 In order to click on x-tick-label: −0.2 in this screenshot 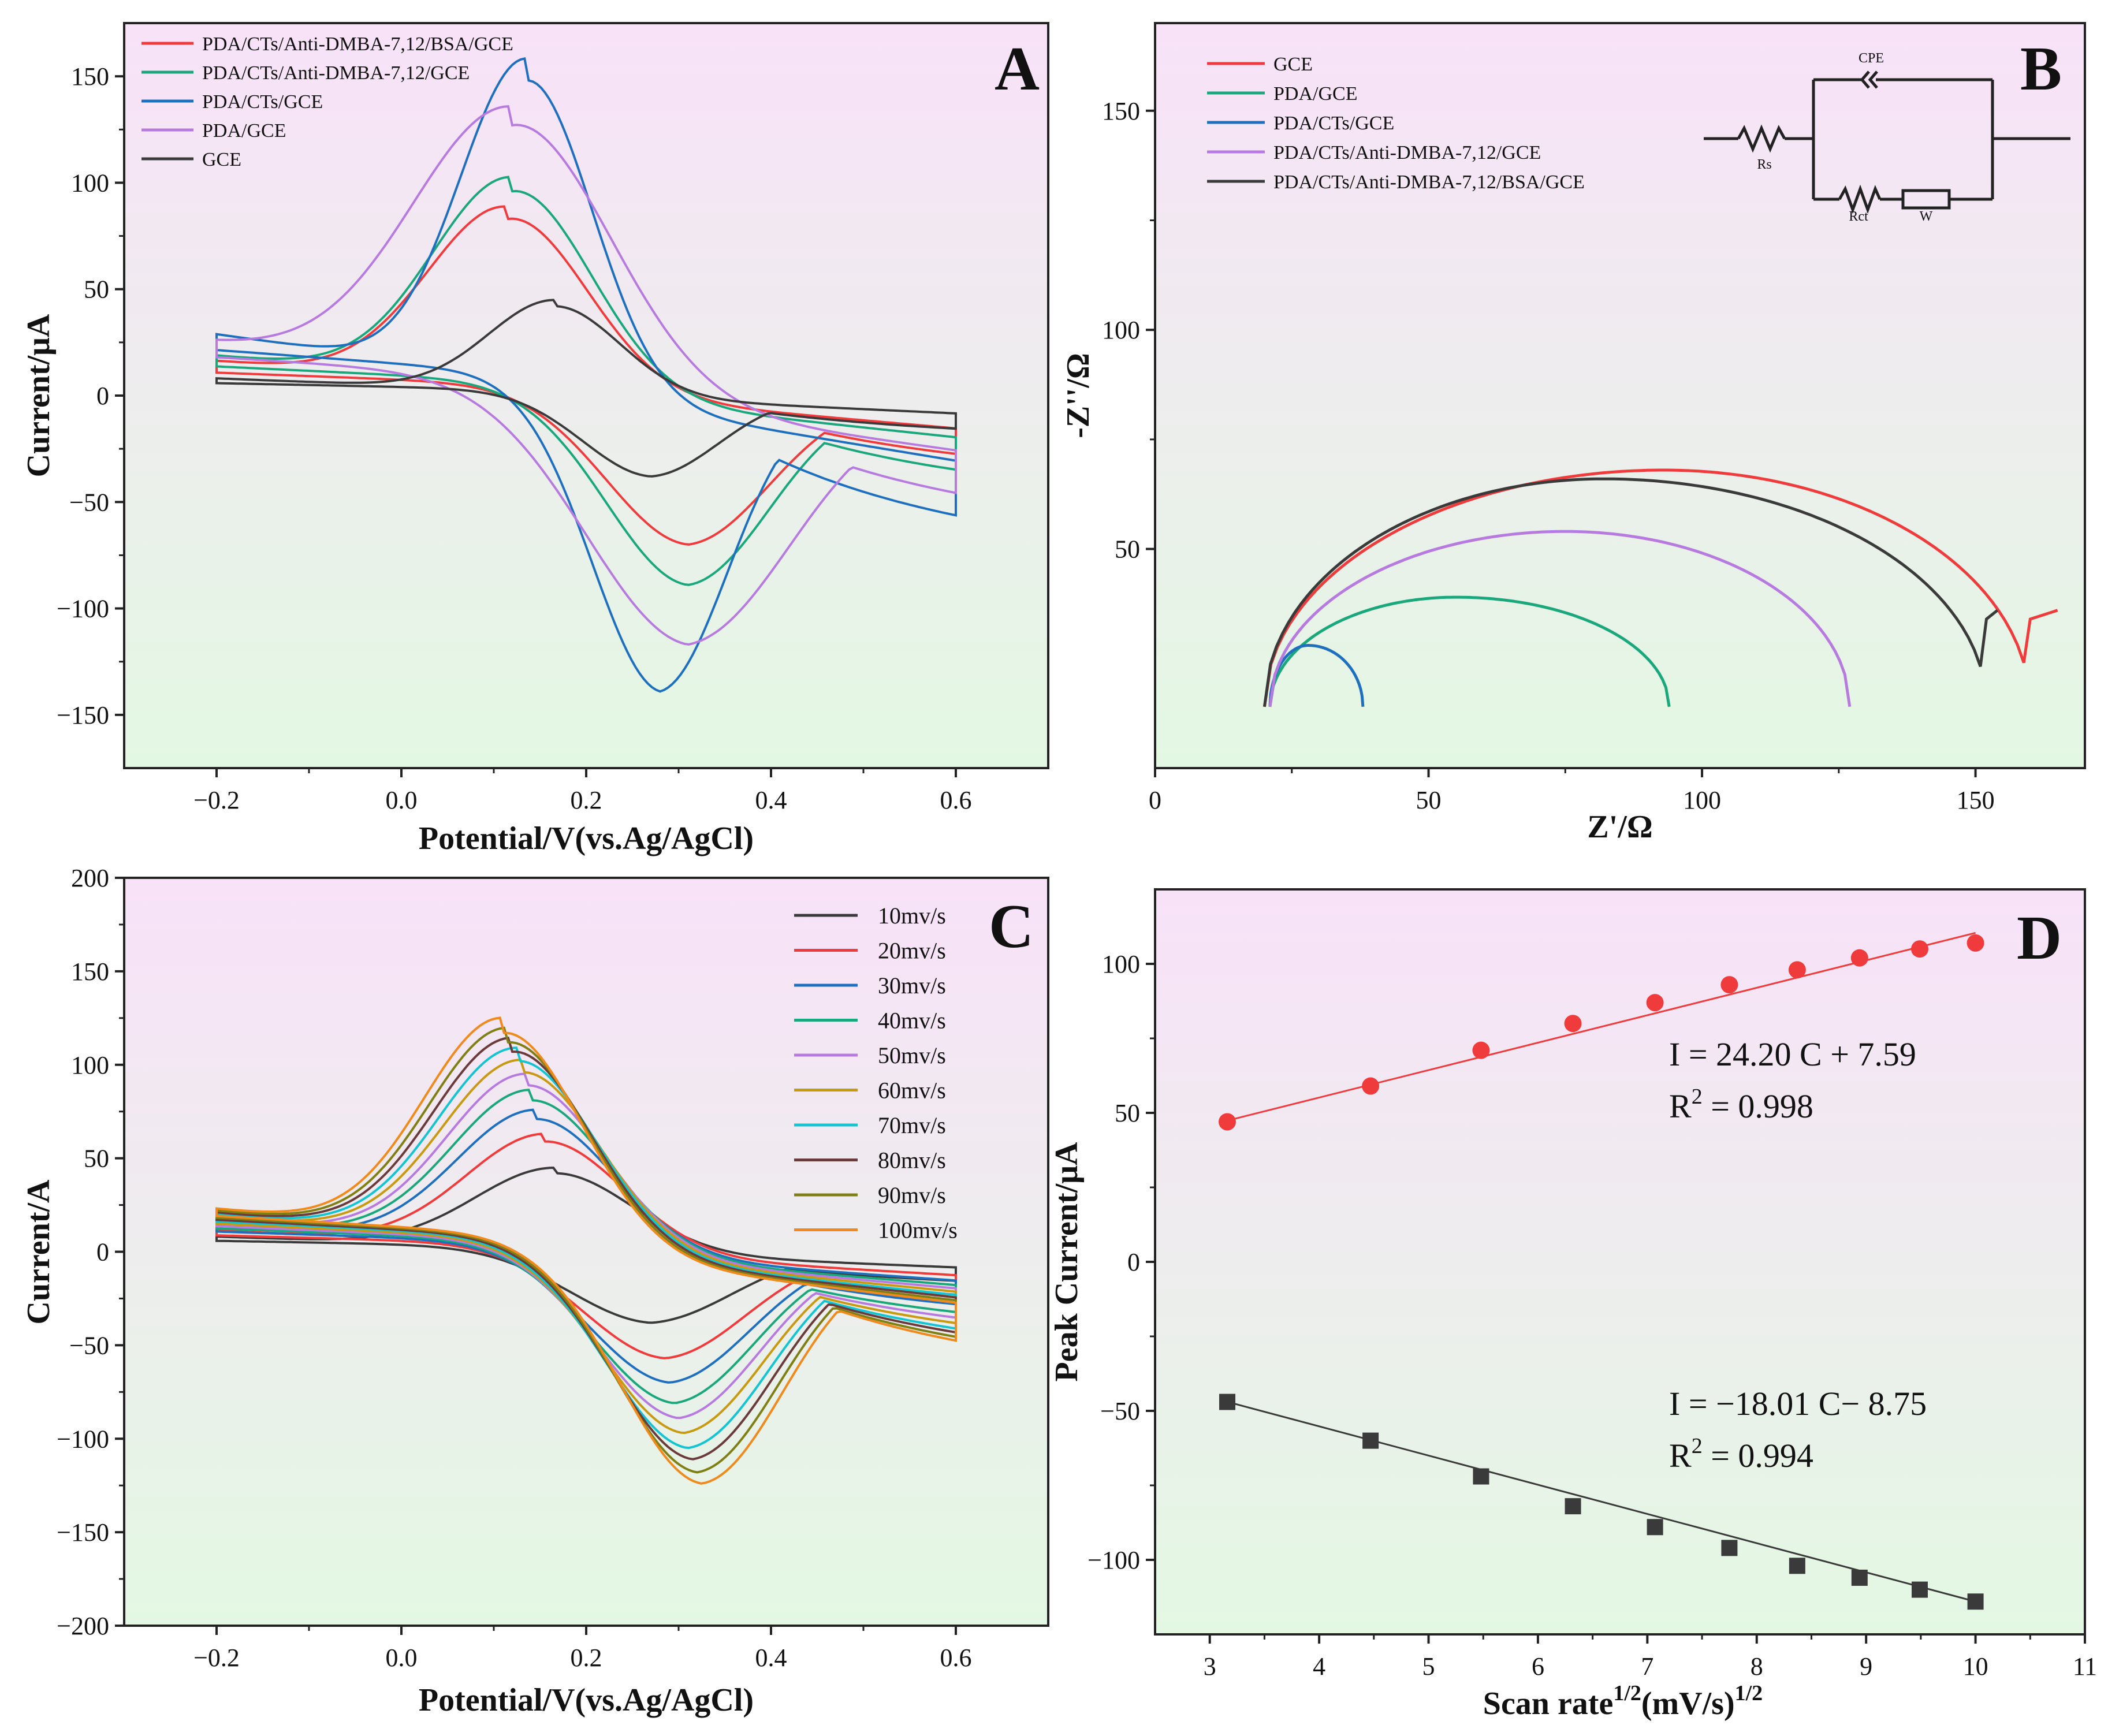, I will do `click(216, 1658)`.